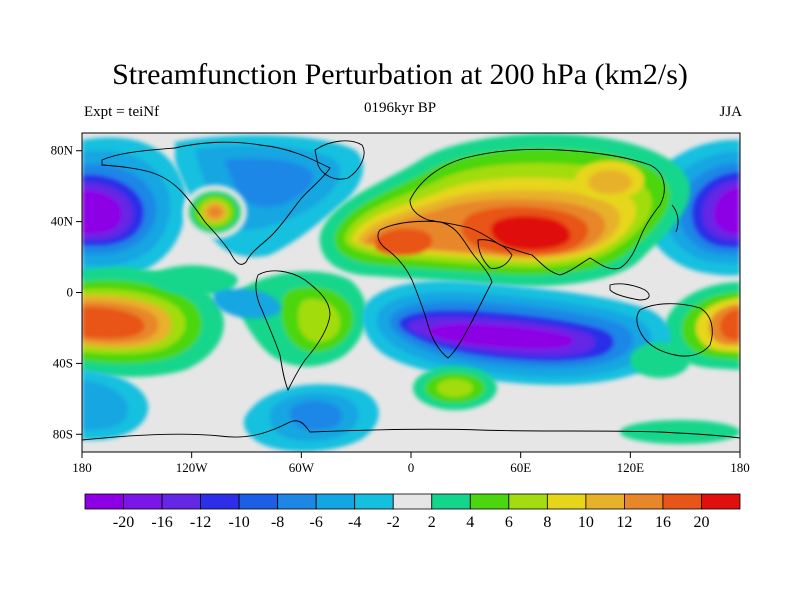  I want to click on colorbar-label: -20, so click(123, 522).